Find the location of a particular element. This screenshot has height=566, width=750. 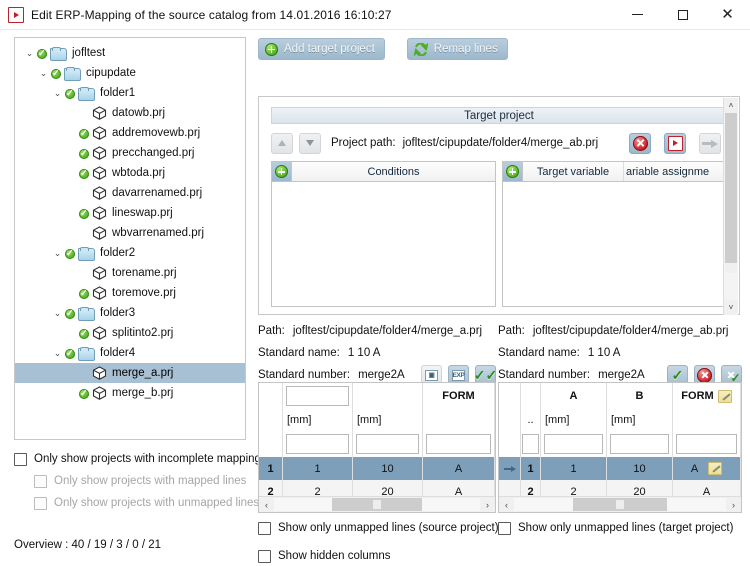

target-panel-scrollbar: ˄ ˅ is located at coordinates (730, 206).